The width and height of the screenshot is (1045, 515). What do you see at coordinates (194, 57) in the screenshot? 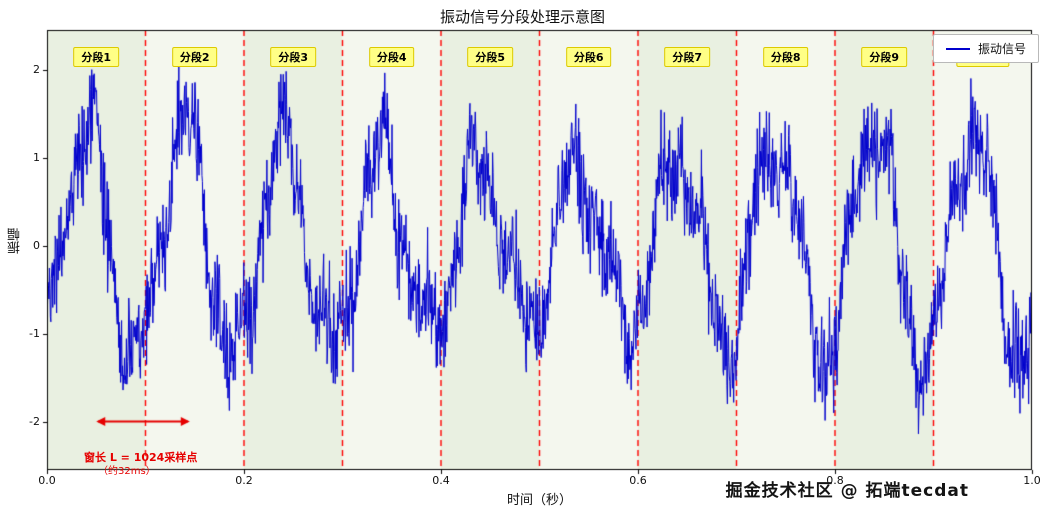
I see `segment-label: 分段2` at bounding box center [194, 57].